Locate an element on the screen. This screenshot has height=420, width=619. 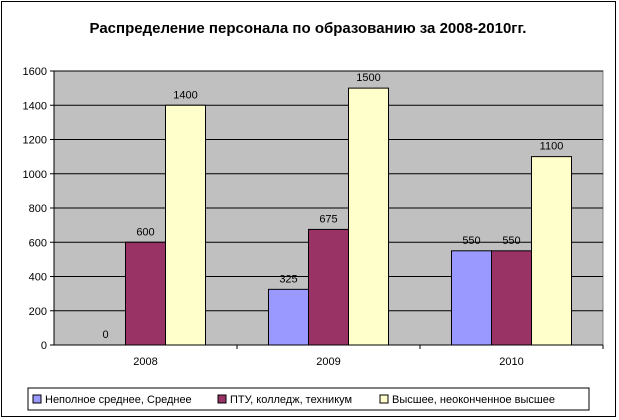
y-tick-label: 1600 is located at coordinates (35, 72).